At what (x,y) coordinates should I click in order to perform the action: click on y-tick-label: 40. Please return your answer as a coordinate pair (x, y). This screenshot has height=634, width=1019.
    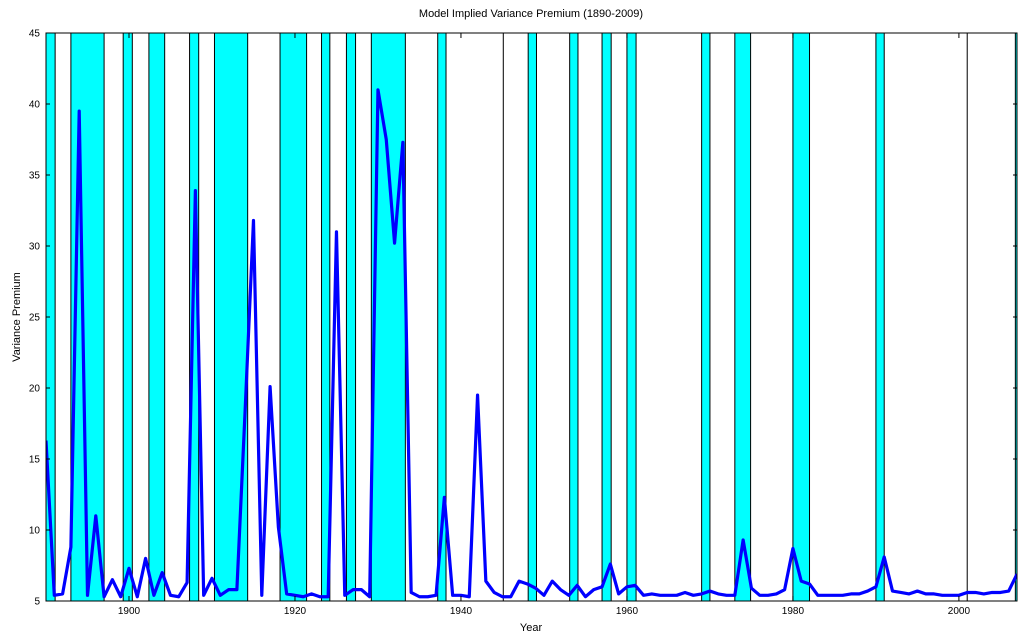
    Looking at the image, I should click on (35, 105).